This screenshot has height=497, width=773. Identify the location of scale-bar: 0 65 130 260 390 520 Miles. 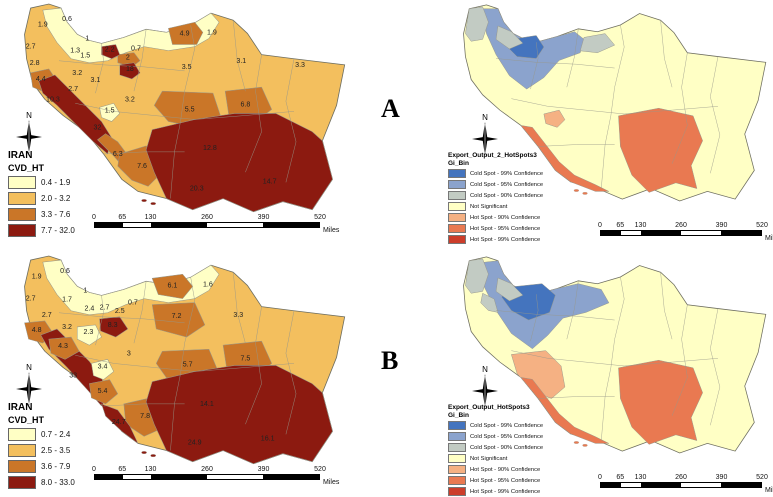
(685, 484).